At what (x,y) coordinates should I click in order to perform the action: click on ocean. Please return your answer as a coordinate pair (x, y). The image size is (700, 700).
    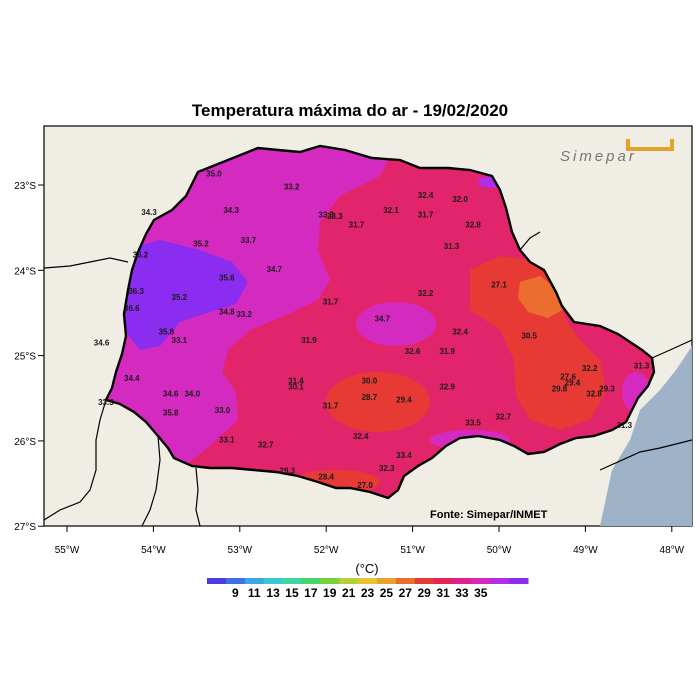
    Looking at the image, I should click on (646, 436).